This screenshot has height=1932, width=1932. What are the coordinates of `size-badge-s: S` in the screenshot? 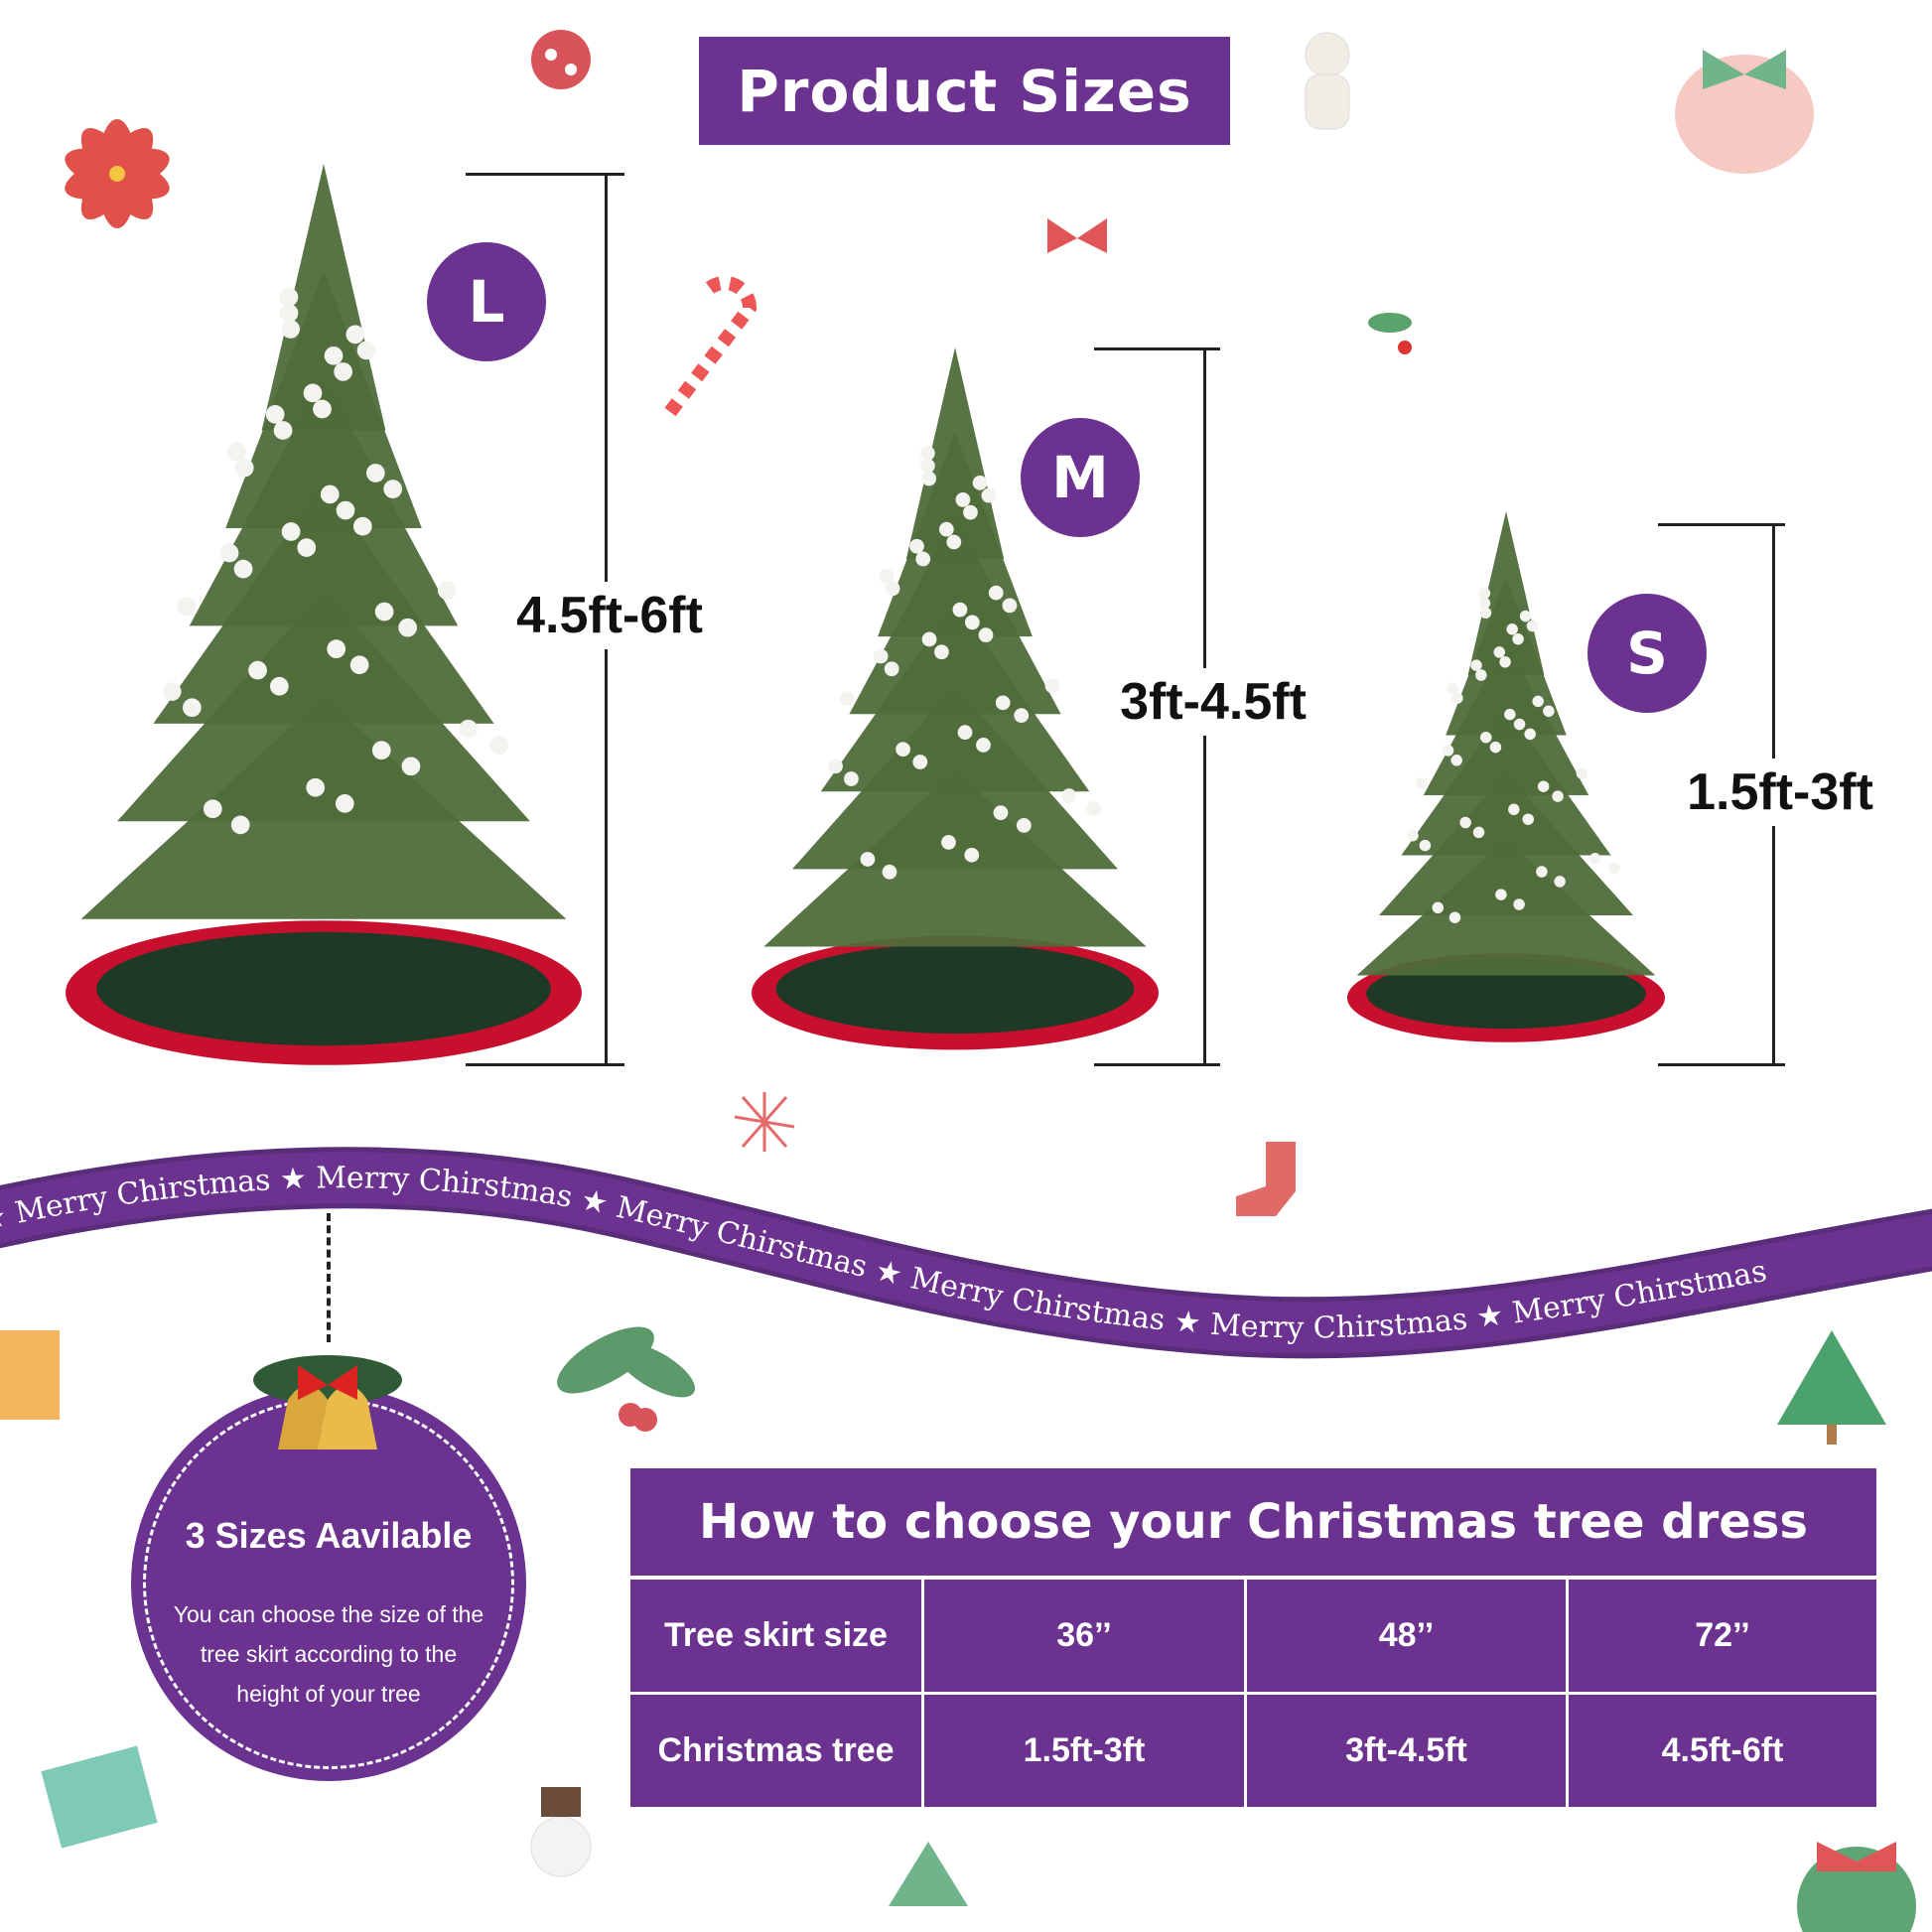 It's located at (1647, 654).